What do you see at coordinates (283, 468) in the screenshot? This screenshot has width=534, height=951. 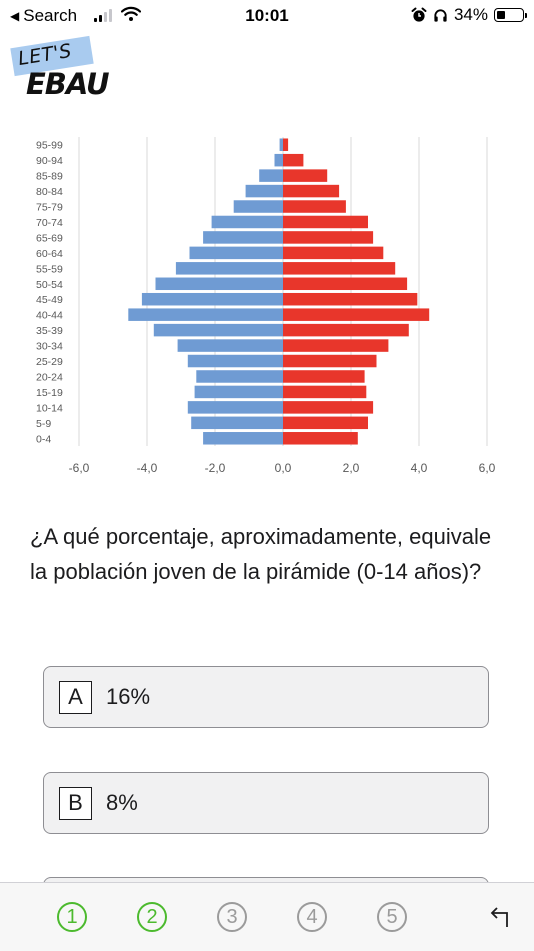 I see `x-tick-label: 0,0` at bounding box center [283, 468].